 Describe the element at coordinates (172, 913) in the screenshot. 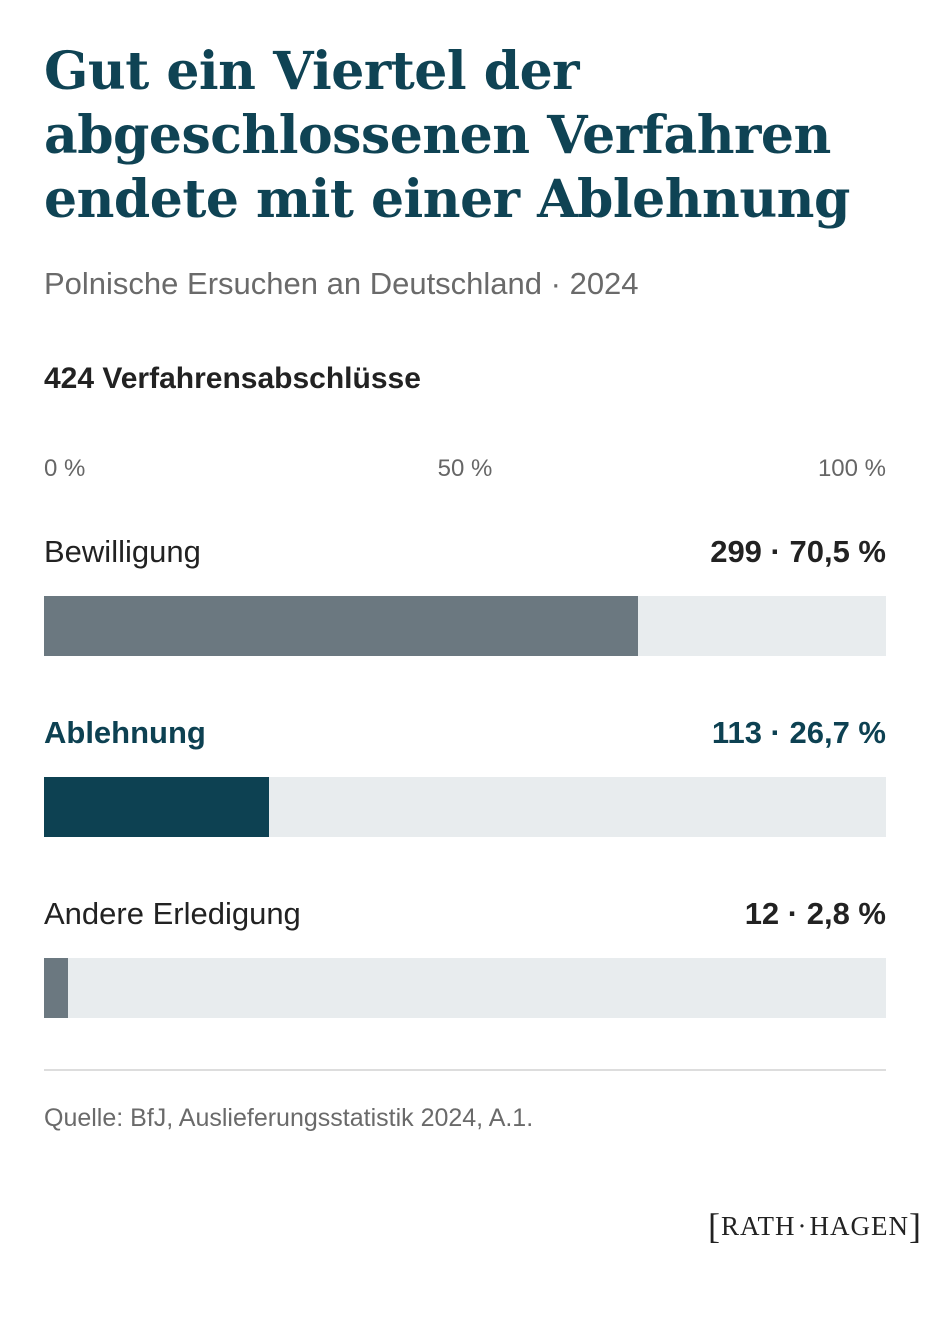

I see `category-label: Andere Erledigung` at that location.